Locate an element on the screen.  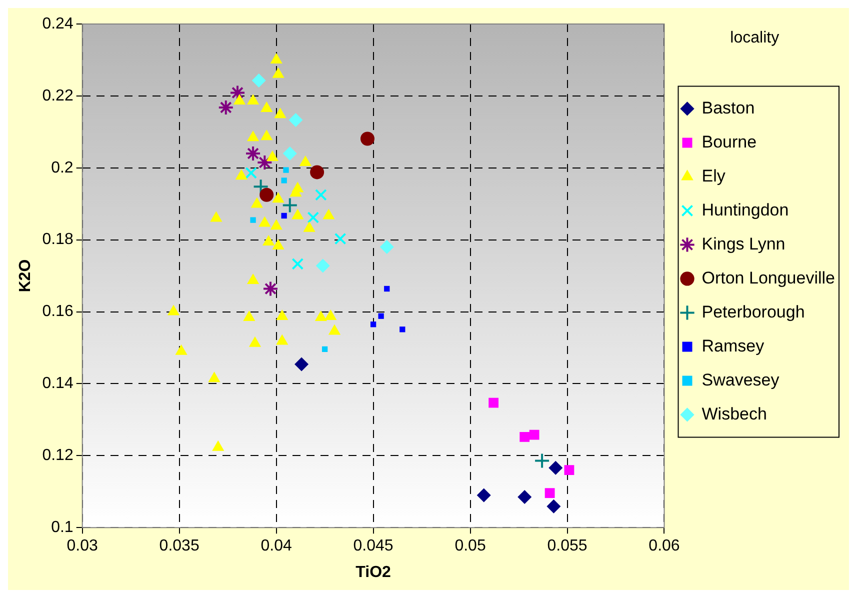
legend-label: Wisbech is located at coordinates (734, 414).